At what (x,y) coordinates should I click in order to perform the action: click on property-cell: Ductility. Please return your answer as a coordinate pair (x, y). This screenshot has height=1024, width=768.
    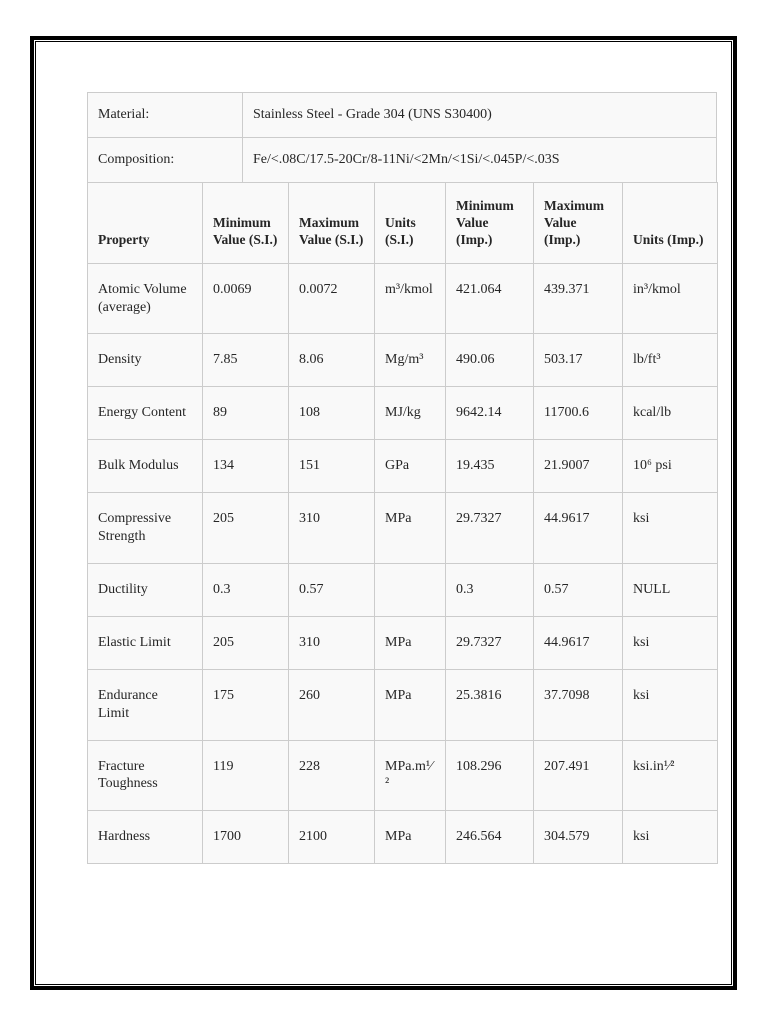
    Looking at the image, I should click on (145, 589).